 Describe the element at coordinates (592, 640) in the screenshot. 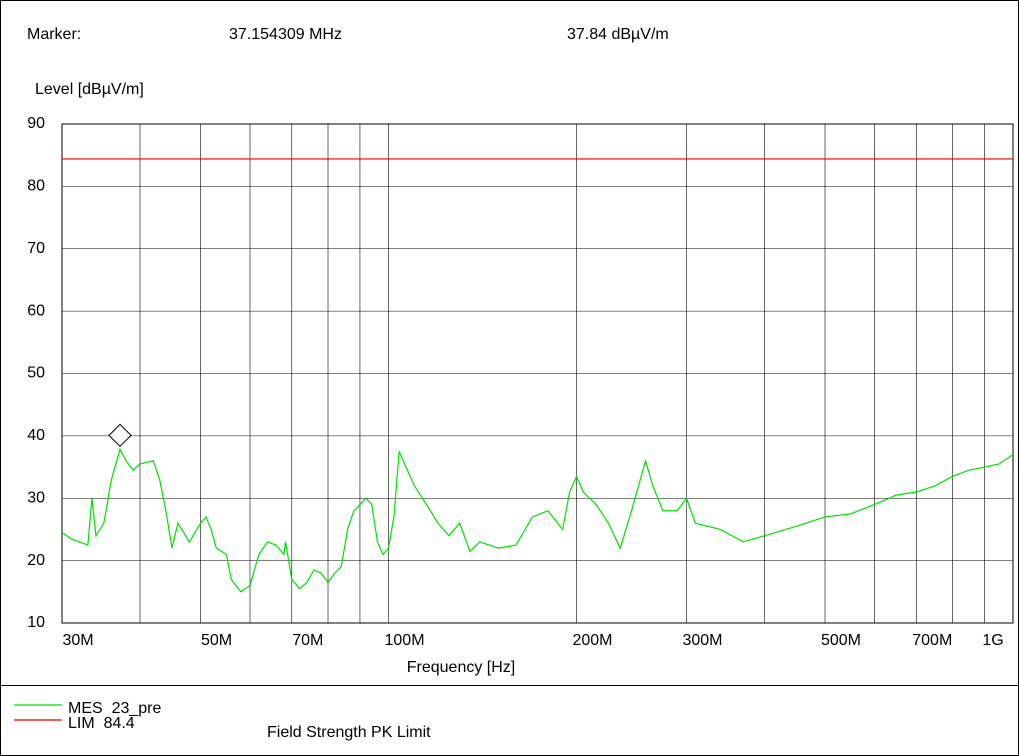

I see `x-tick-label: 200M` at that location.